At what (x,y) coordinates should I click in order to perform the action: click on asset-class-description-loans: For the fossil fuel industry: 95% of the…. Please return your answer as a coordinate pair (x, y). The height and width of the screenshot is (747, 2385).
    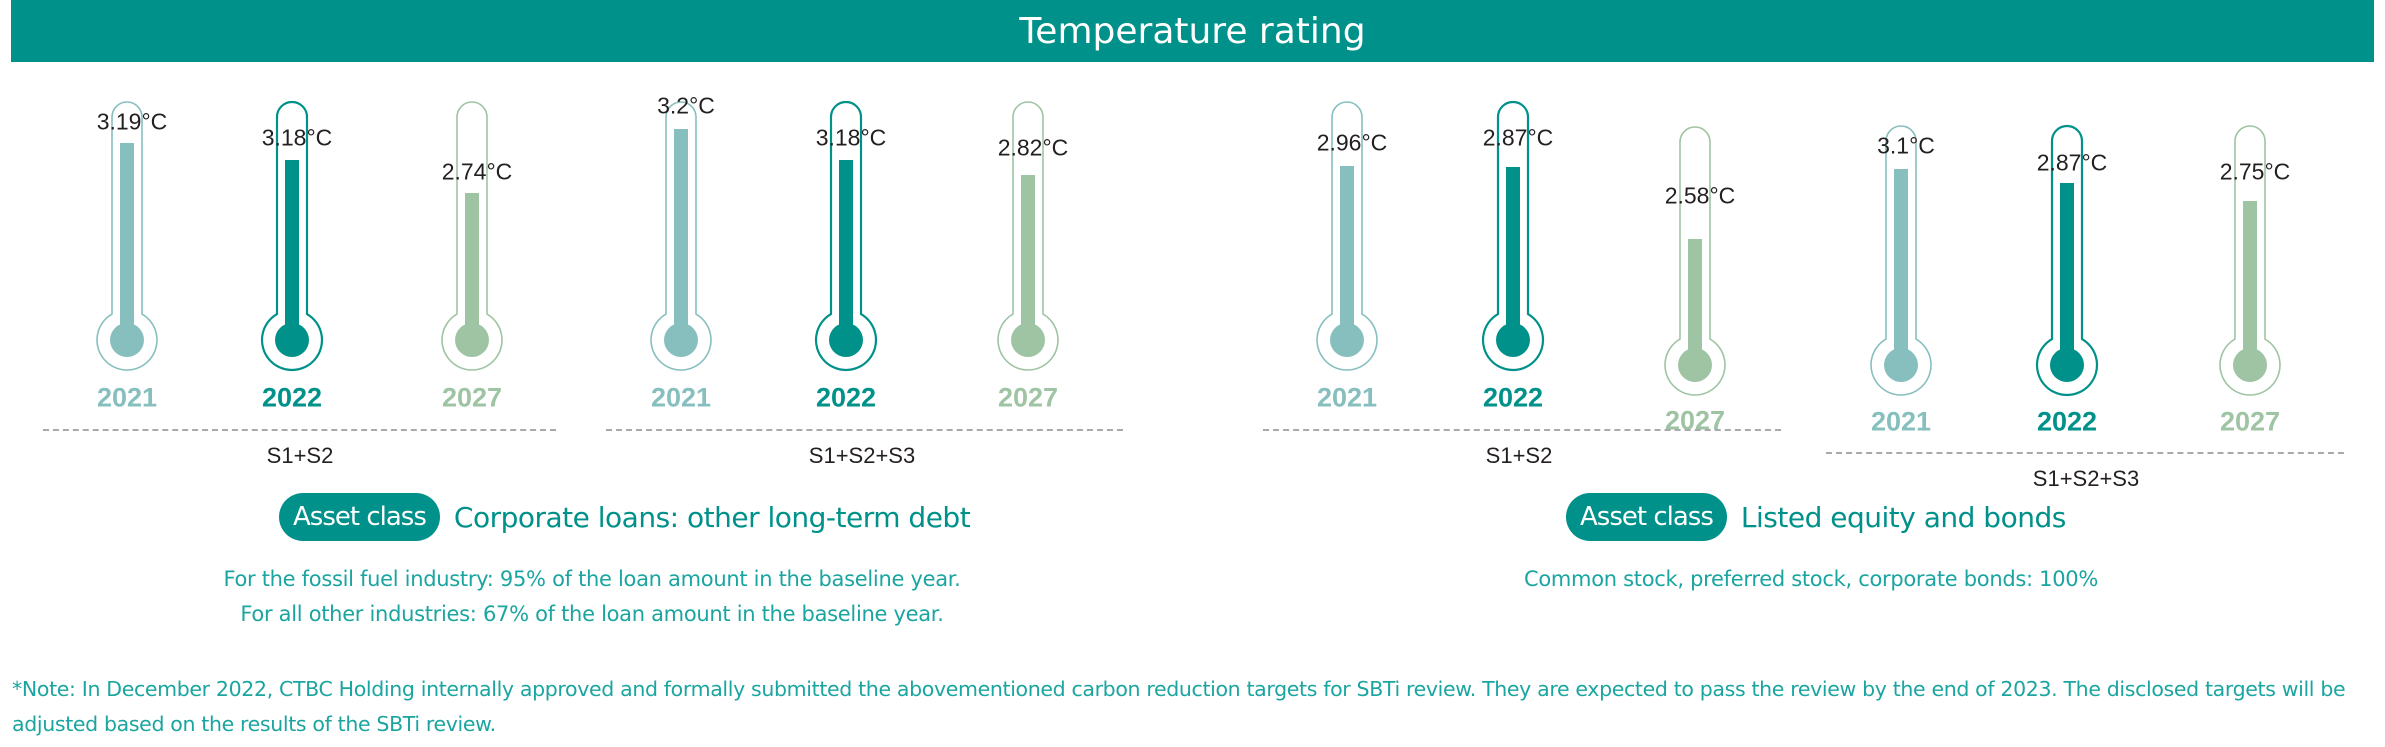
    Looking at the image, I should click on (591, 597).